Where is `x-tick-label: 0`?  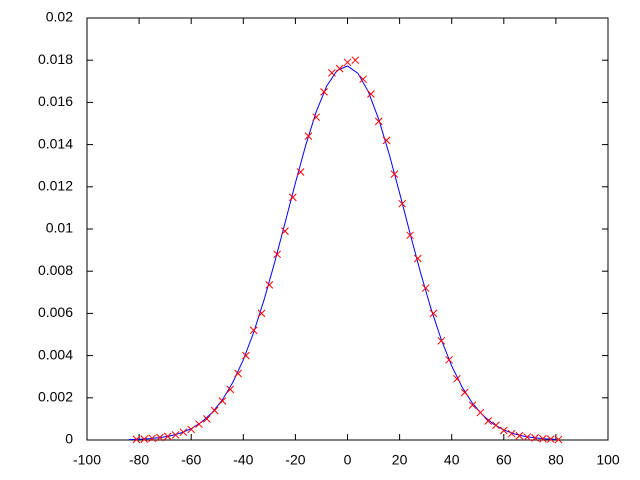 x-tick-label: 0 is located at coordinates (348, 460).